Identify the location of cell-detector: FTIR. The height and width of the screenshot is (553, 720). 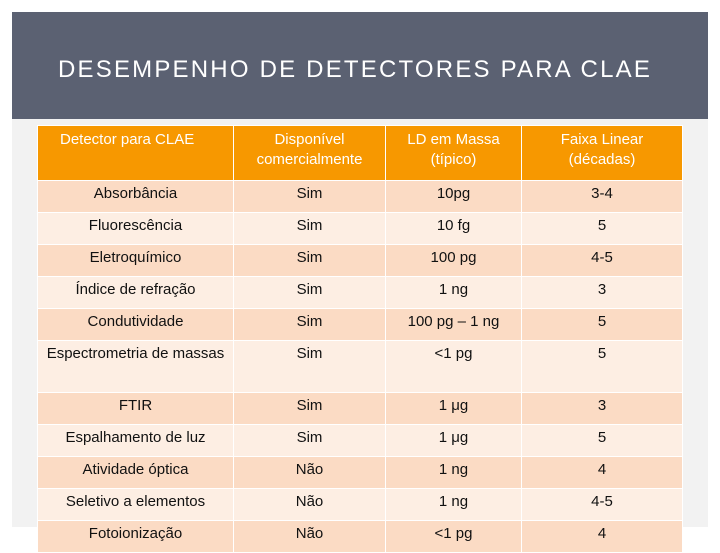
(135, 408).